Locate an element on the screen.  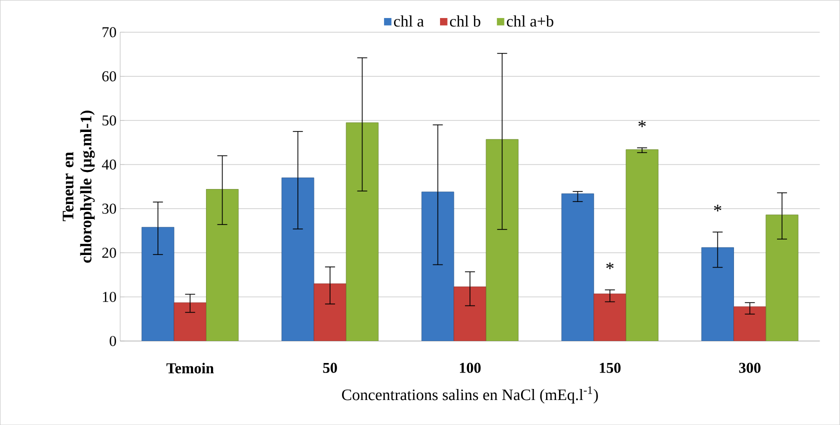
y-tick-label: 40 is located at coordinates (109, 164).